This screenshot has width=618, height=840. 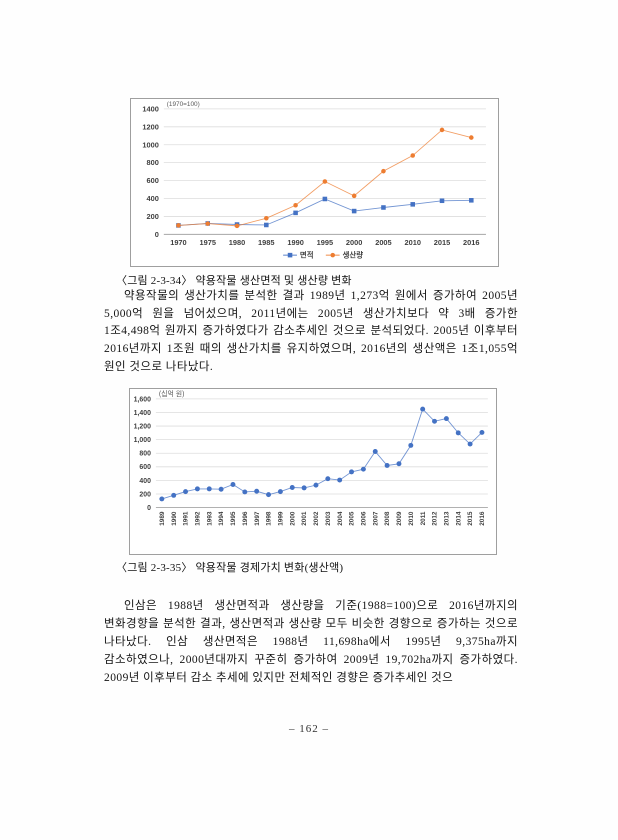 What do you see at coordinates (323, 255) in the screenshot?
I see `chart-legend: 면적 생산량` at bounding box center [323, 255].